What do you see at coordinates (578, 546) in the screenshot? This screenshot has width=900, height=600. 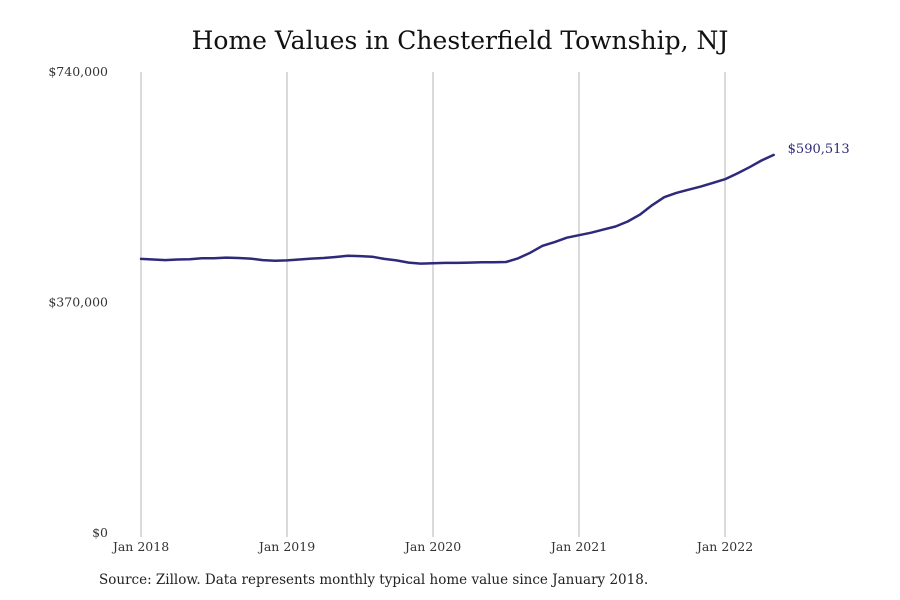 I see `x-tick-label: Jan 2021` at bounding box center [578, 546].